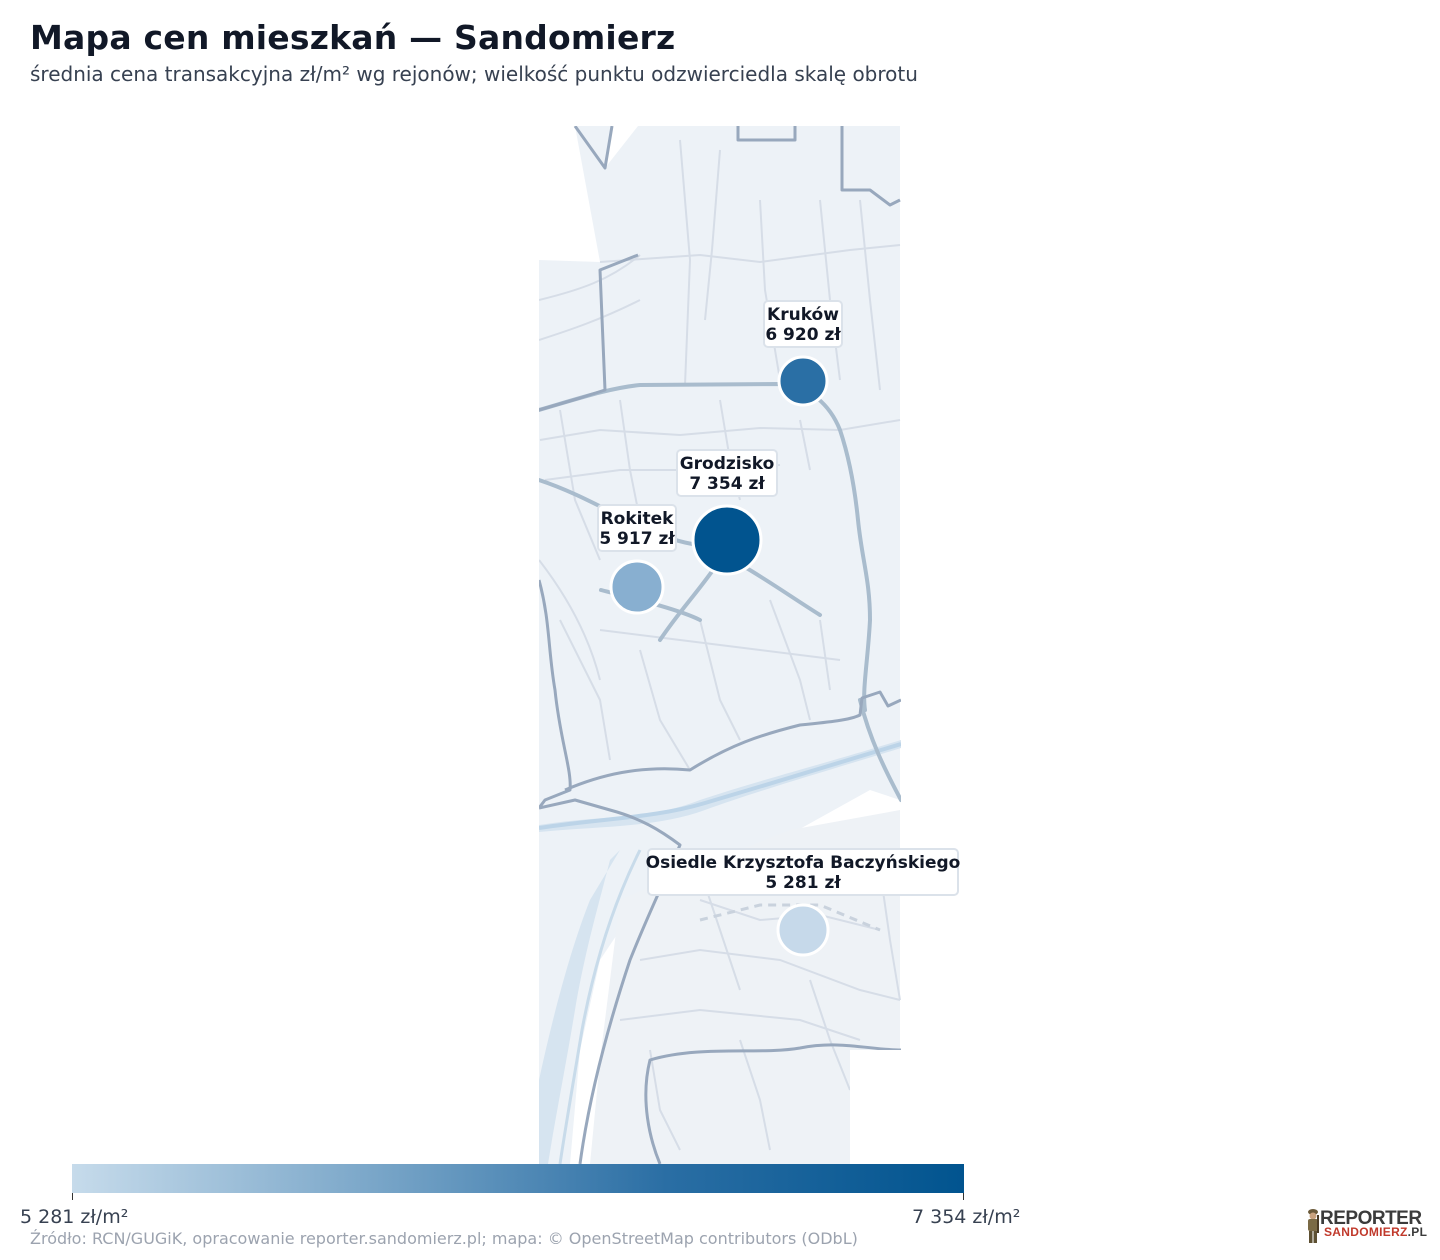 The height and width of the screenshot is (1260, 1440). I want to click on colorbar-tick-min, so click(72, 1196).